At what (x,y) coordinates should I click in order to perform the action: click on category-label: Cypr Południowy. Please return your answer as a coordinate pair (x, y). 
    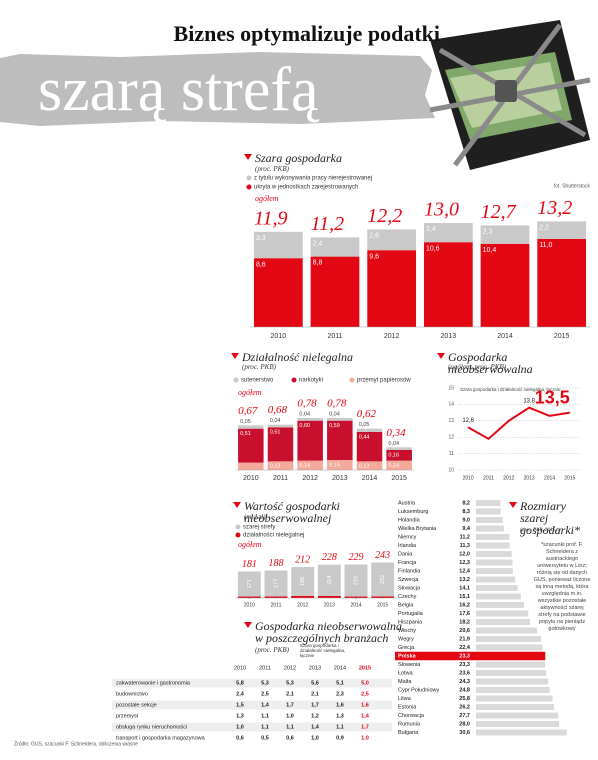
    Looking at the image, I should click on (419, 690).